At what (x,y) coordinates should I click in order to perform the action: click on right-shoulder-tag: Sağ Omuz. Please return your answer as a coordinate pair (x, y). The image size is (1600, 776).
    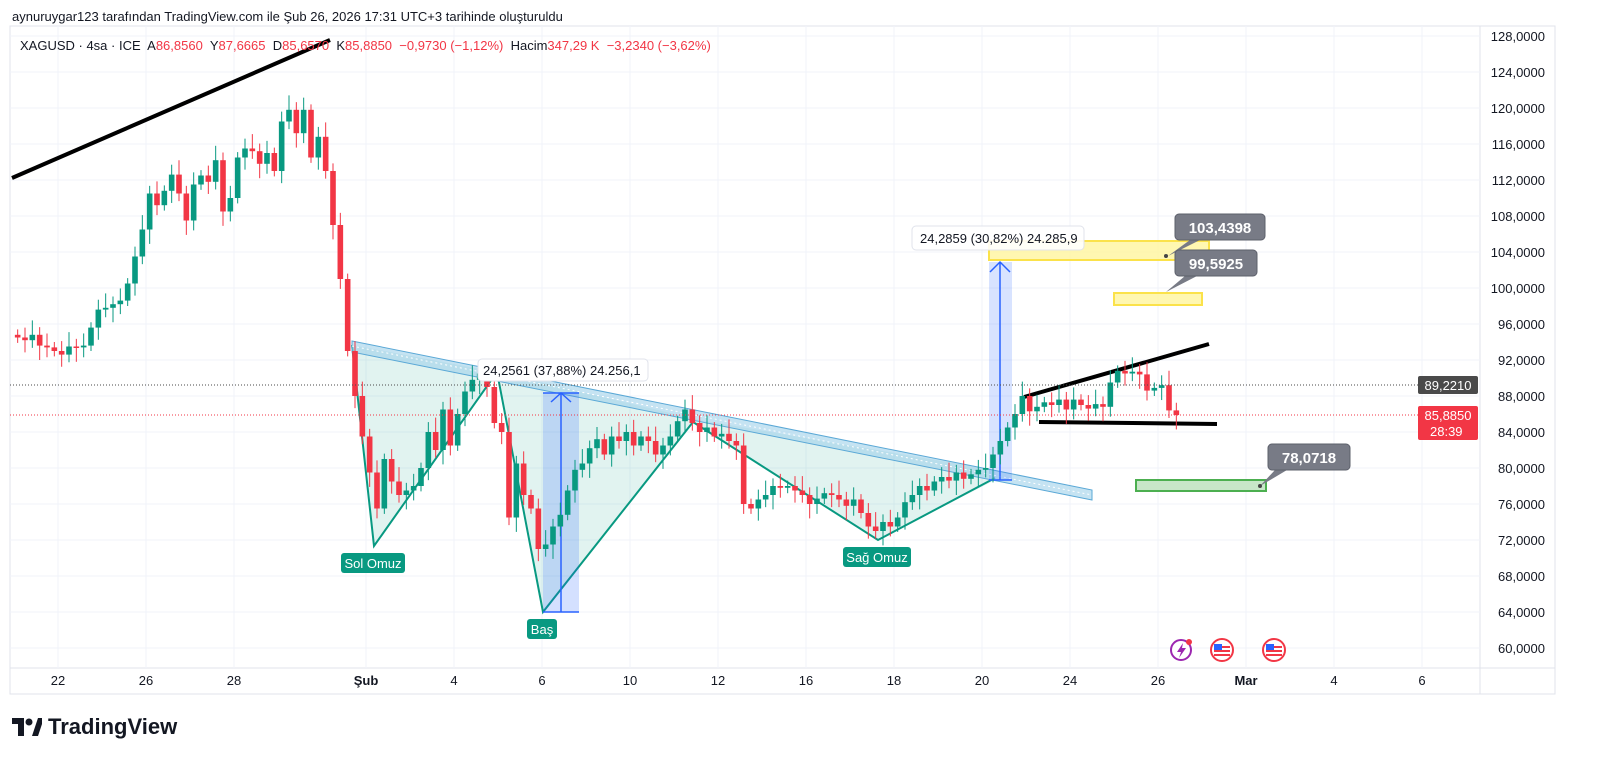
    Looking at the image, I should click on (877, 557).